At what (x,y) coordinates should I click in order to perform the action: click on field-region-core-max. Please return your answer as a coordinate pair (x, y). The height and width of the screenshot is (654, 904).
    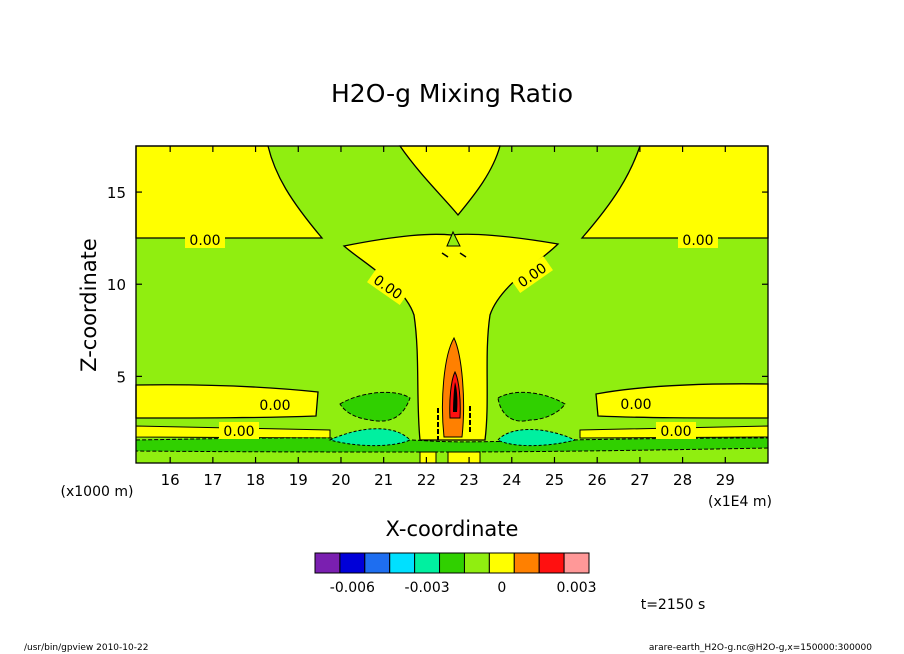
    Looking at the image, I should click on (455, 397).